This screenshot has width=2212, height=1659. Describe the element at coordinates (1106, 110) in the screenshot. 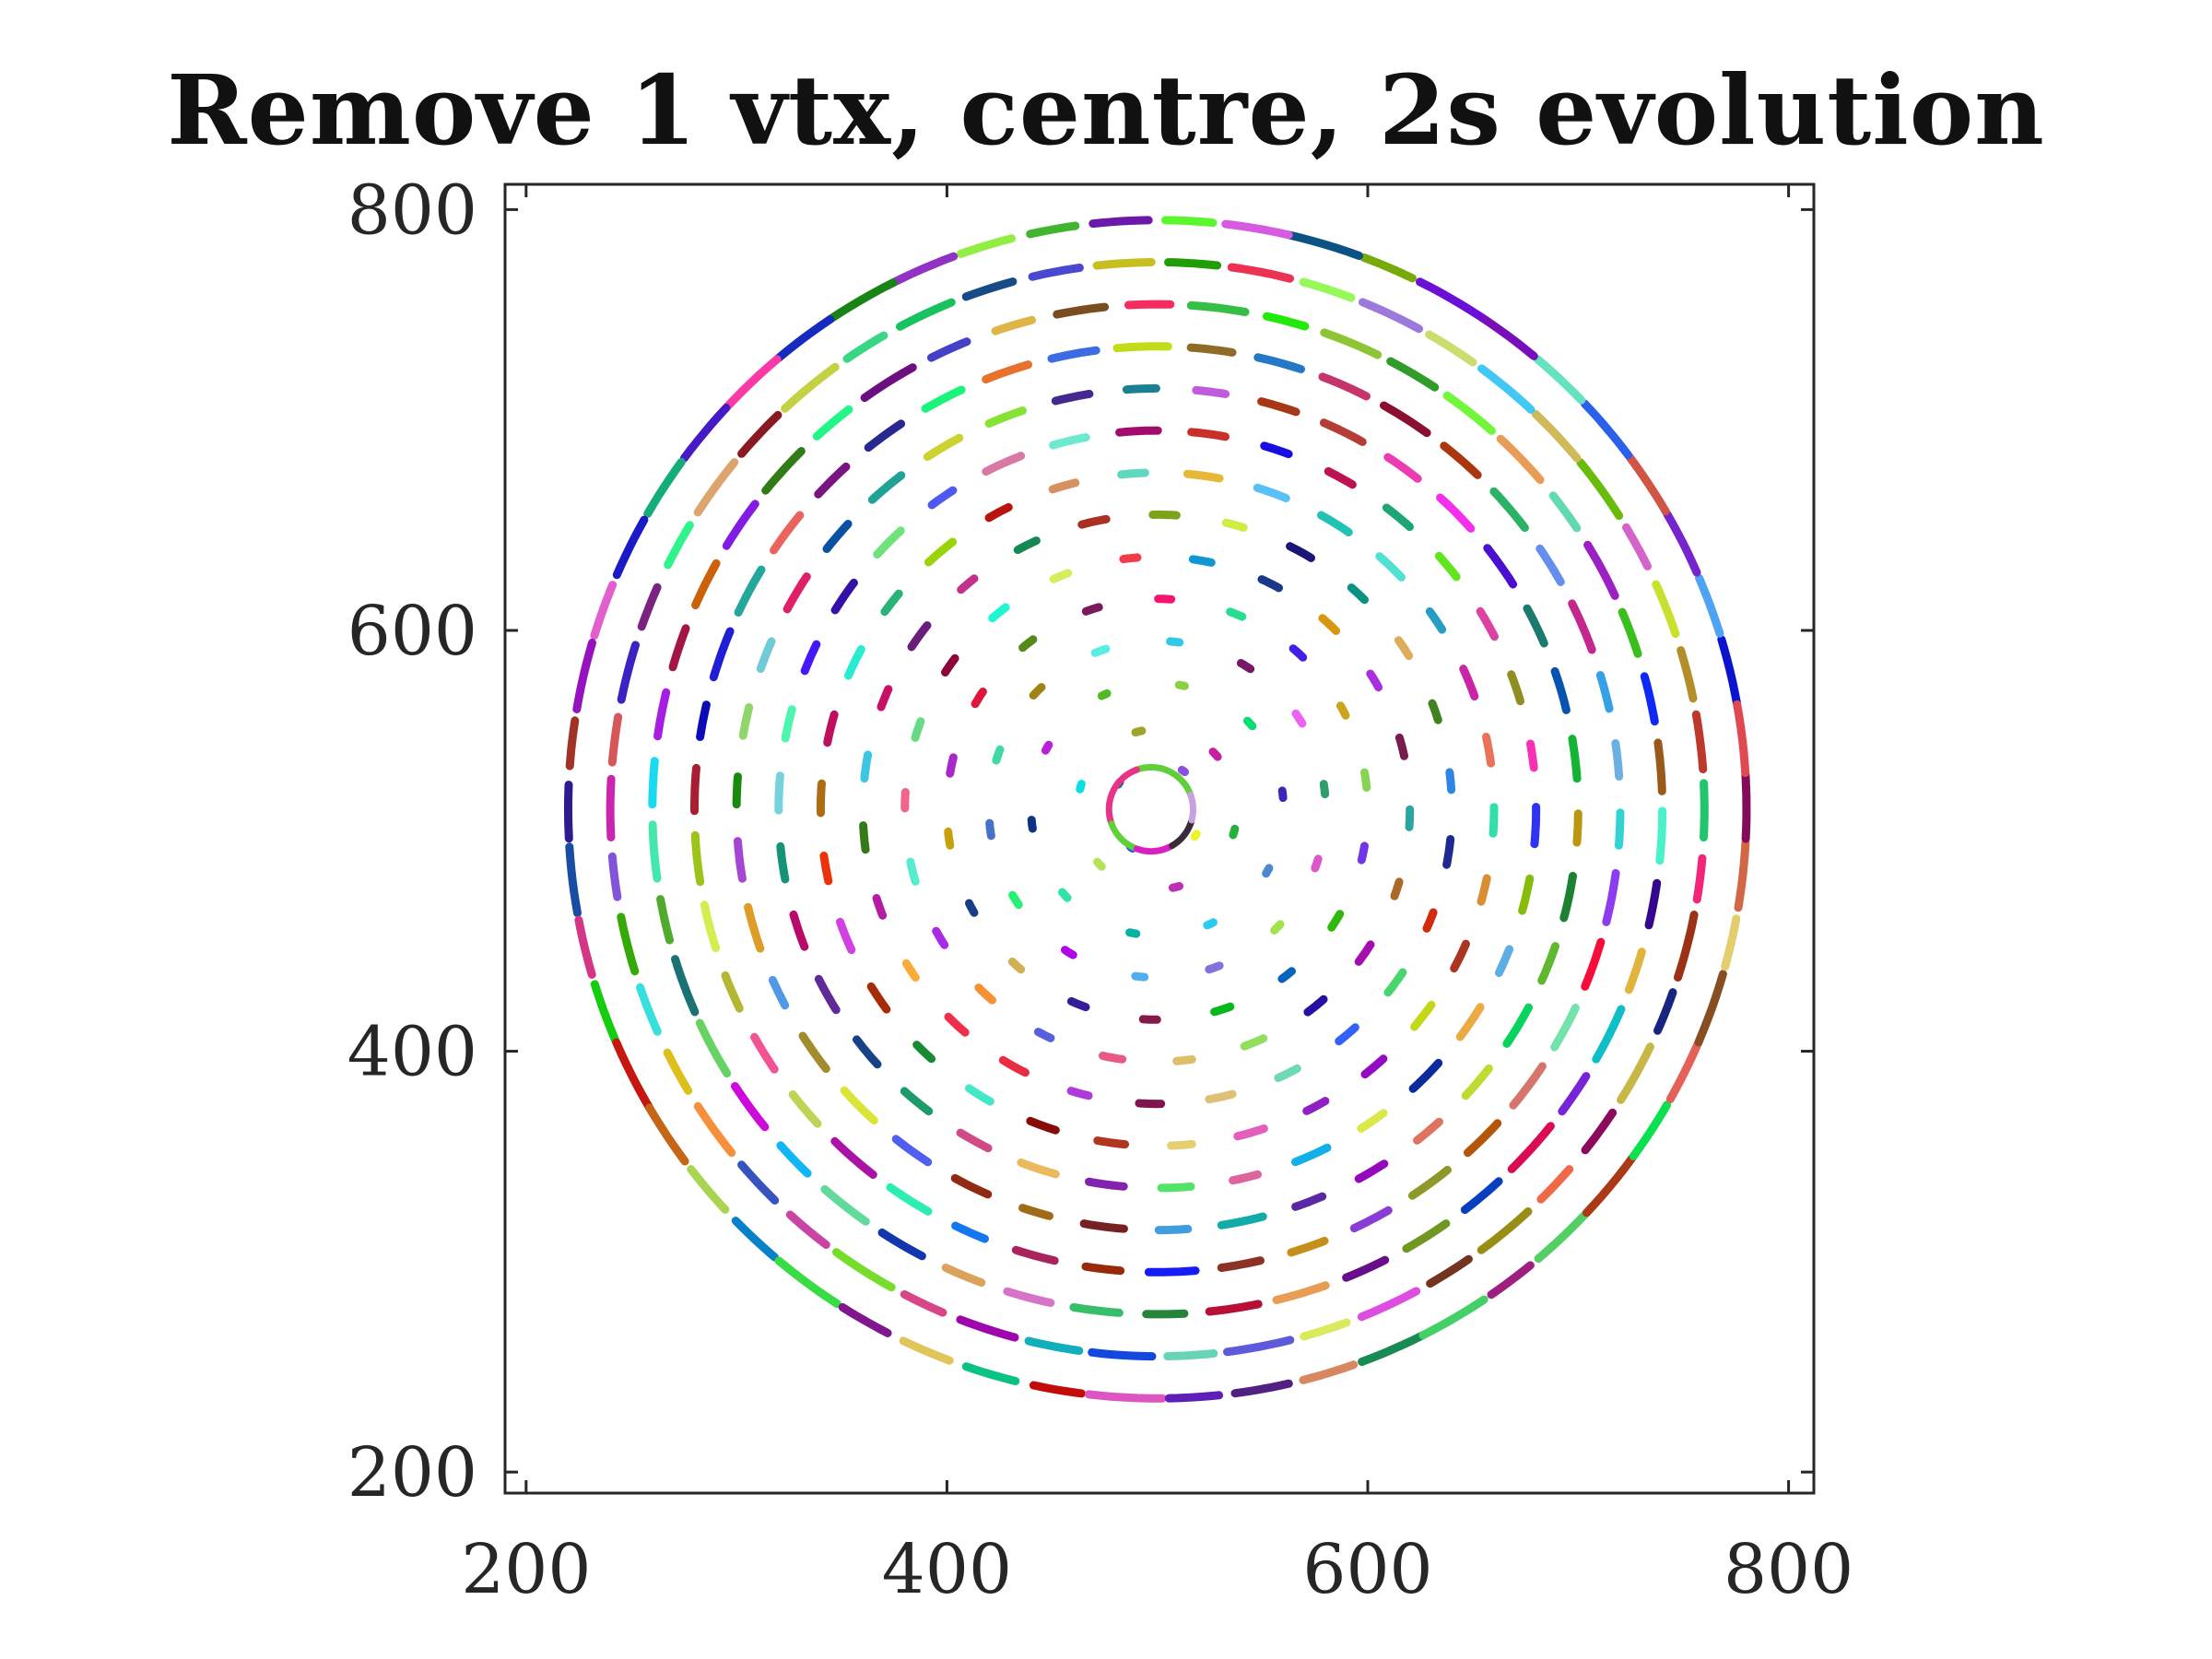

I see `chart-title: Remove 1 vtx, centre, 2s evolution` at that location.